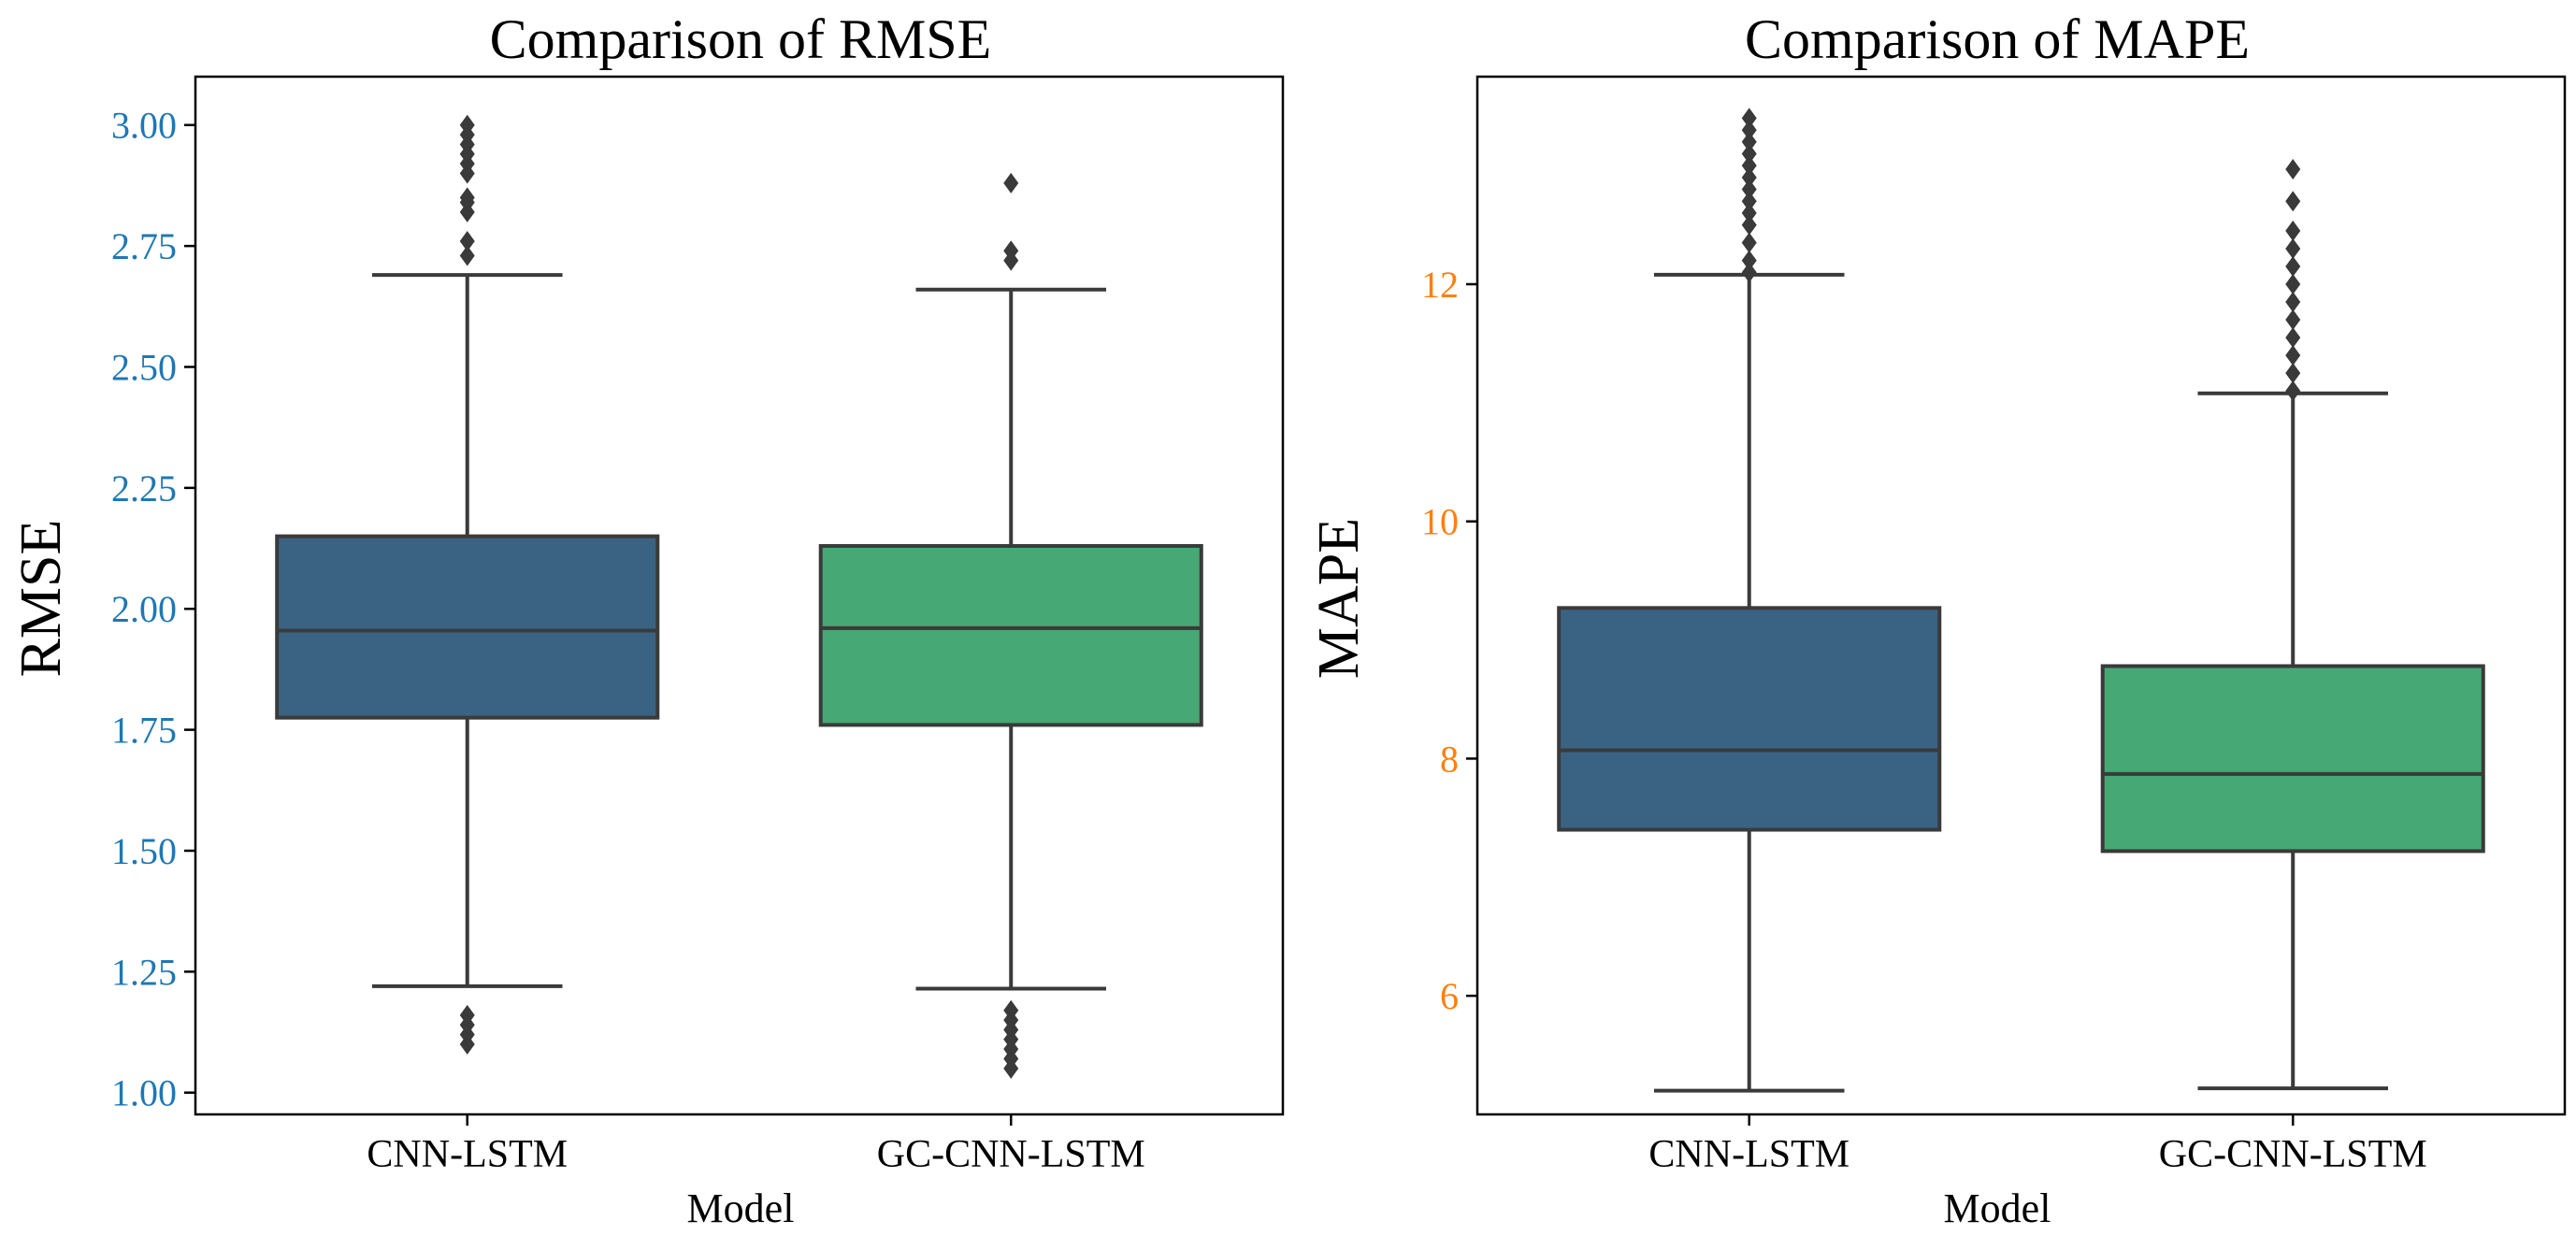 The image size is (2576, 1235). I want to click on mape-chart-title: Comparison of MAPE, so click(1998, 39).